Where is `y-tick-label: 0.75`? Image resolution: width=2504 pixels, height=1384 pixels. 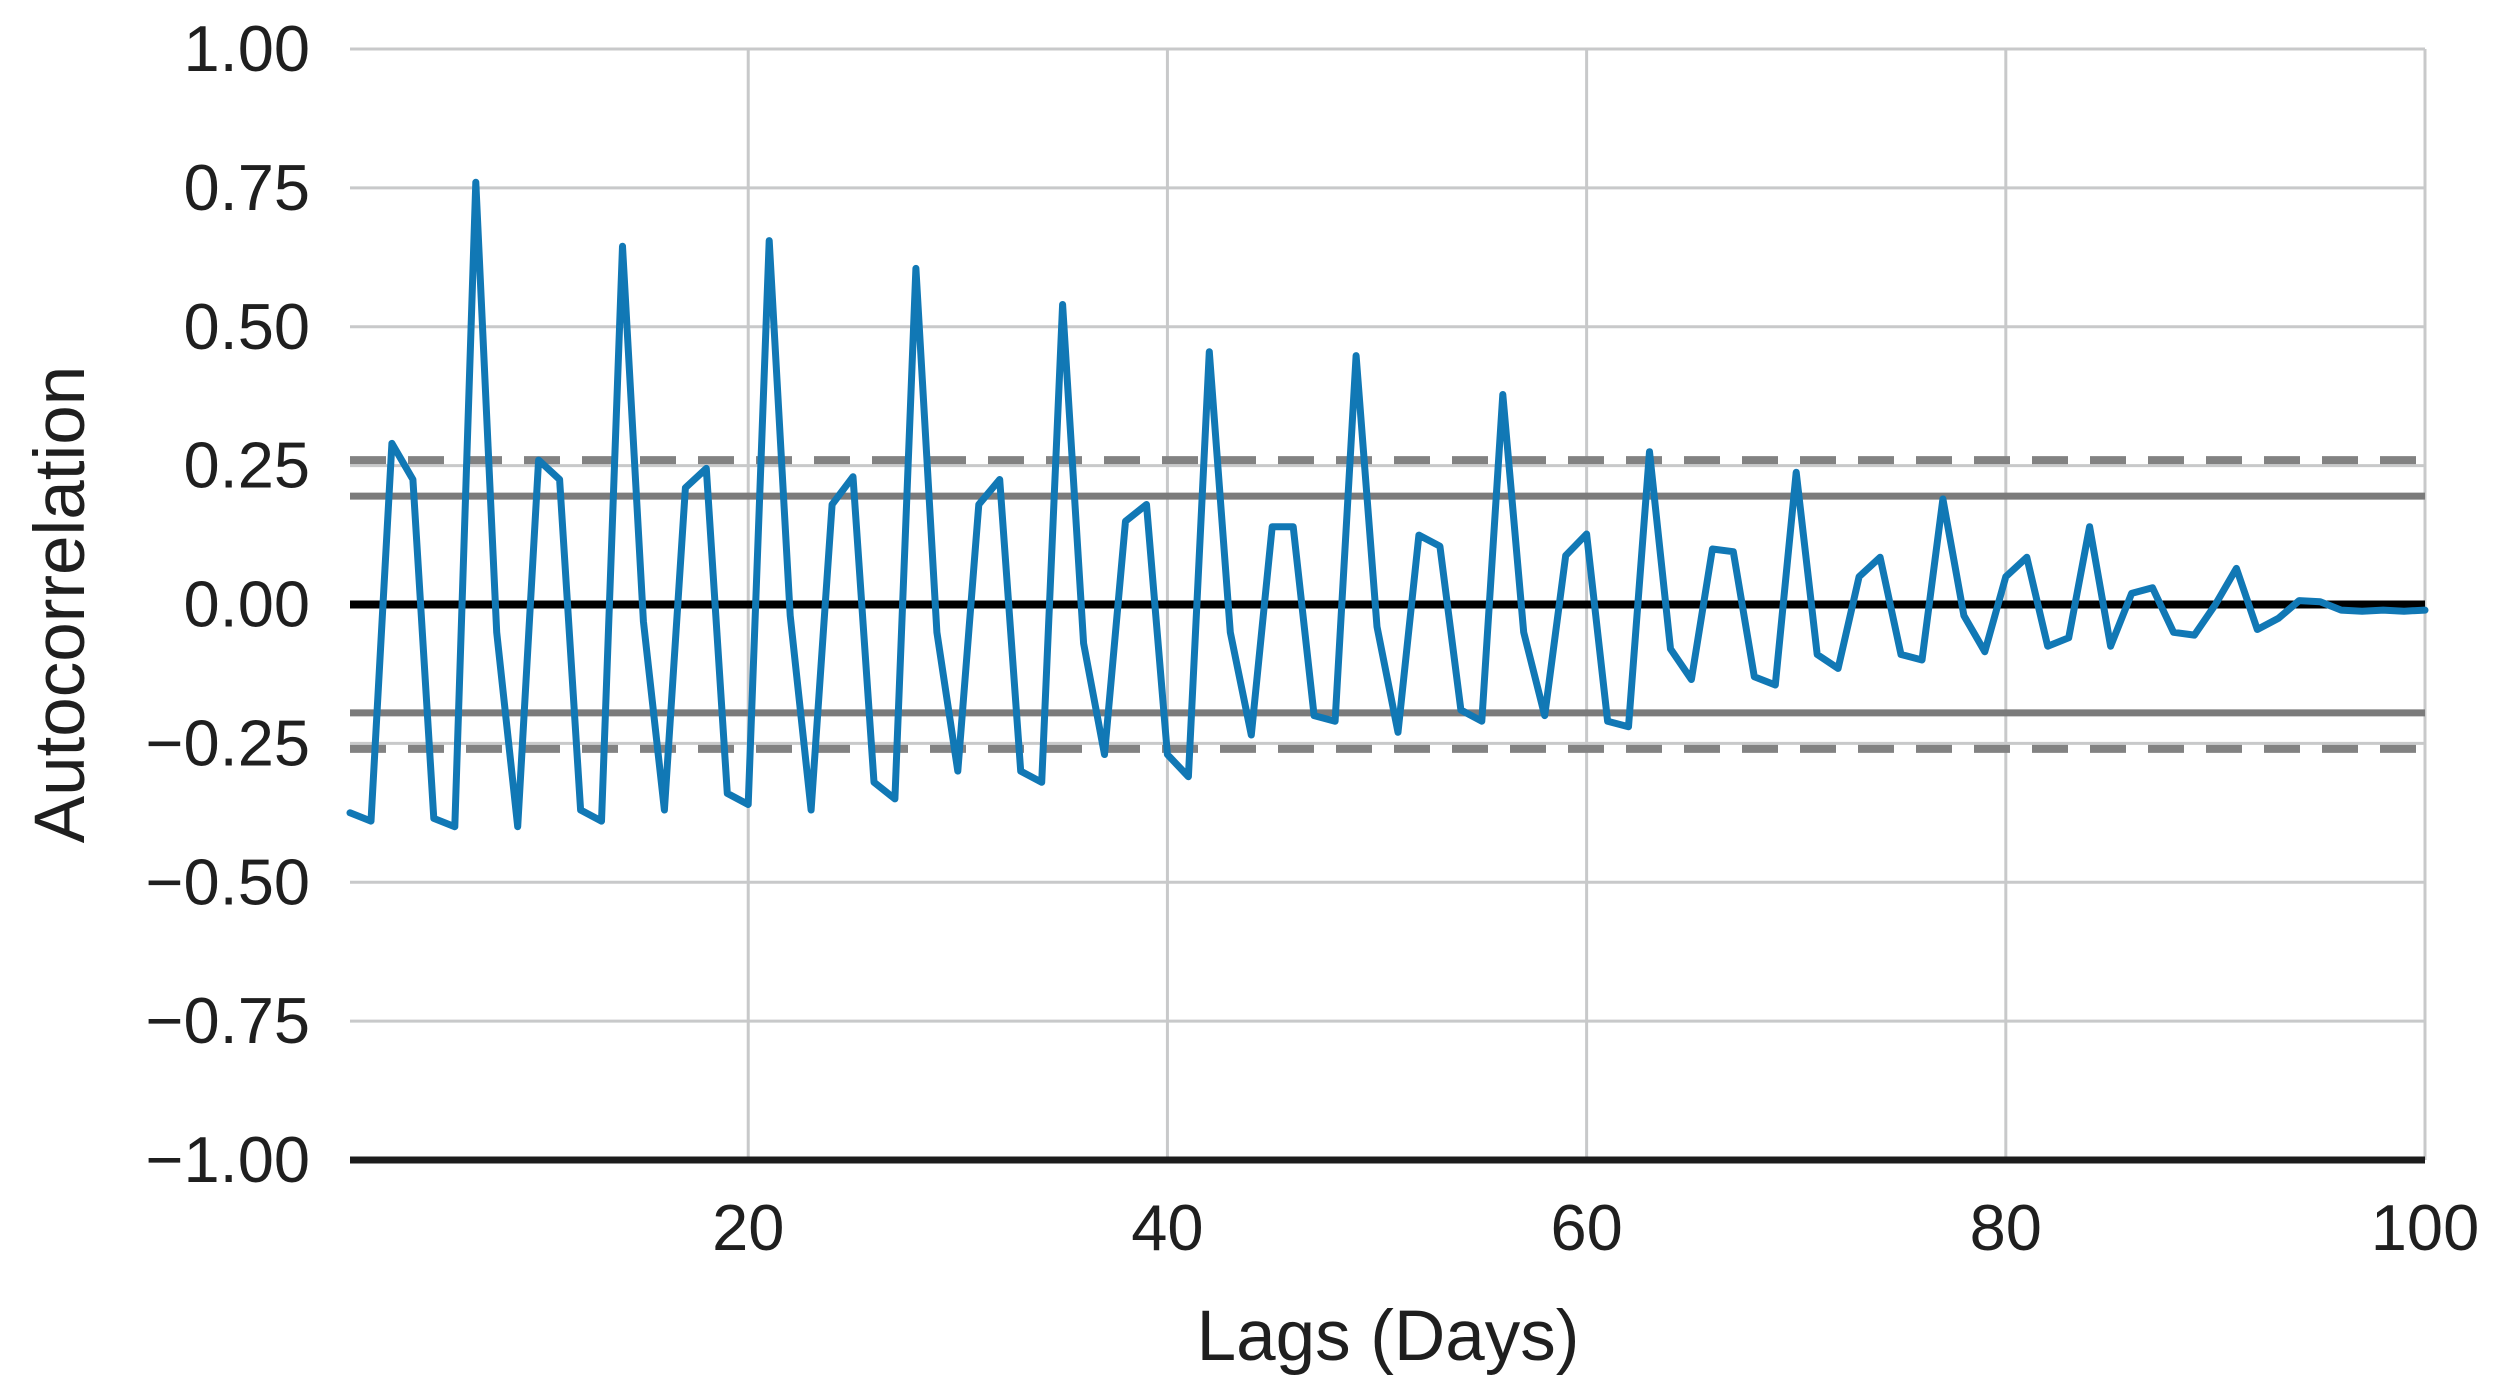
y-tick-label: 0.75 is located at coordinates (246, 187).